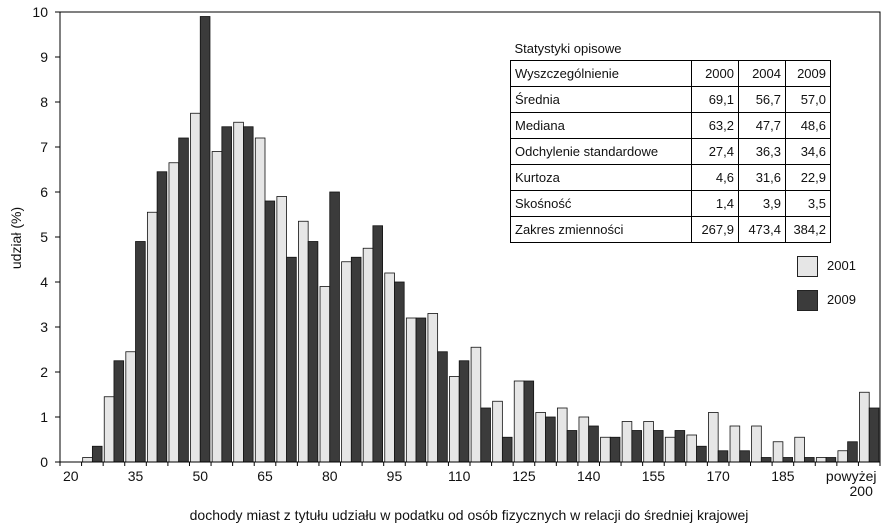 This screenshot has height=527, width=882. Describe the element at coordinates (395, 476) in the screenshot. I see `x-tick-label: 95` at that location.